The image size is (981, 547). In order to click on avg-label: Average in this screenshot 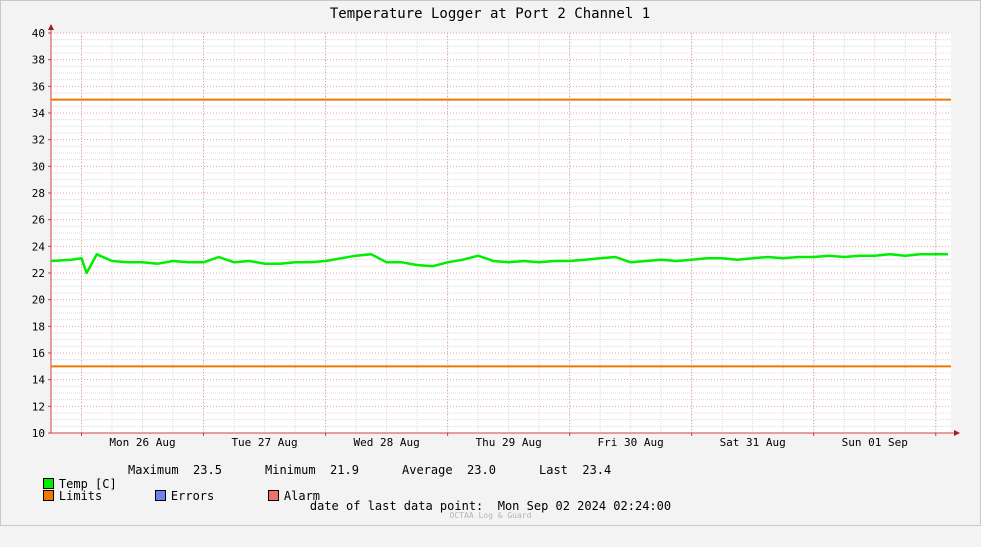, I will do `click(427, 470)`.